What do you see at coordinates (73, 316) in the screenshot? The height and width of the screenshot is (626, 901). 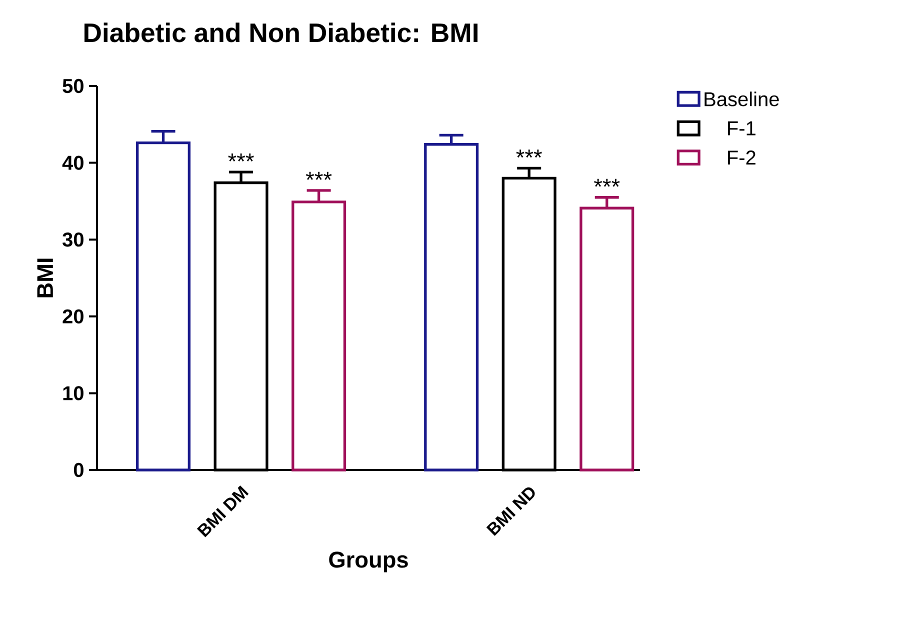 I see `y-tick-label: 20` at bounding box center [73, 316].